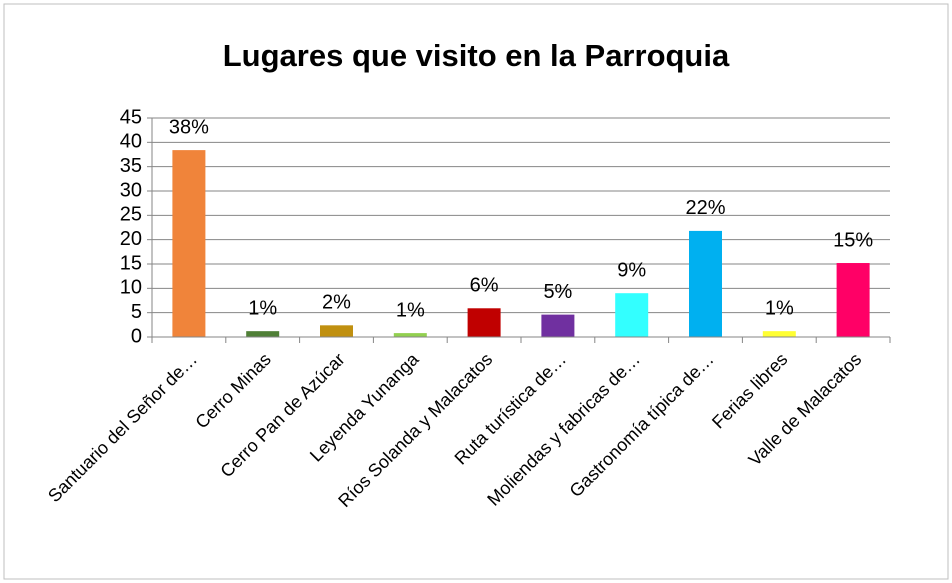  What do you see at coordinates (131, 117) in the screenshot?
I see `y-tick-label: 45` at bounding box center [131, 117].